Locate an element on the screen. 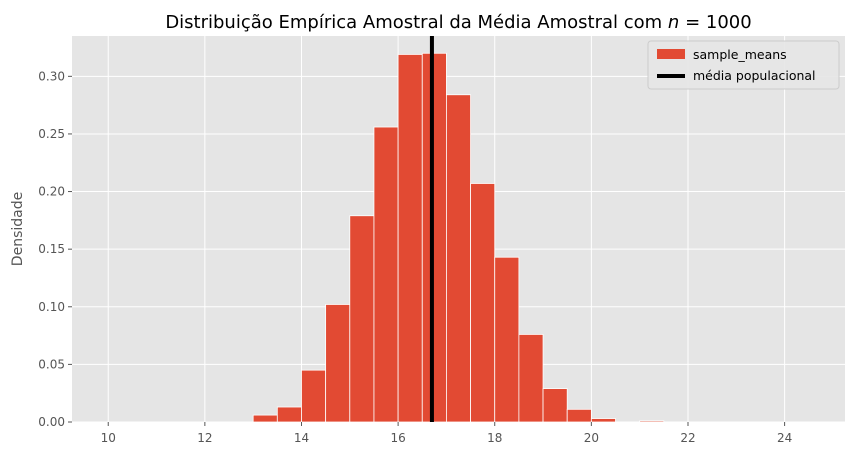  x-tick-label: 20 is located at coordinates (591, 438).